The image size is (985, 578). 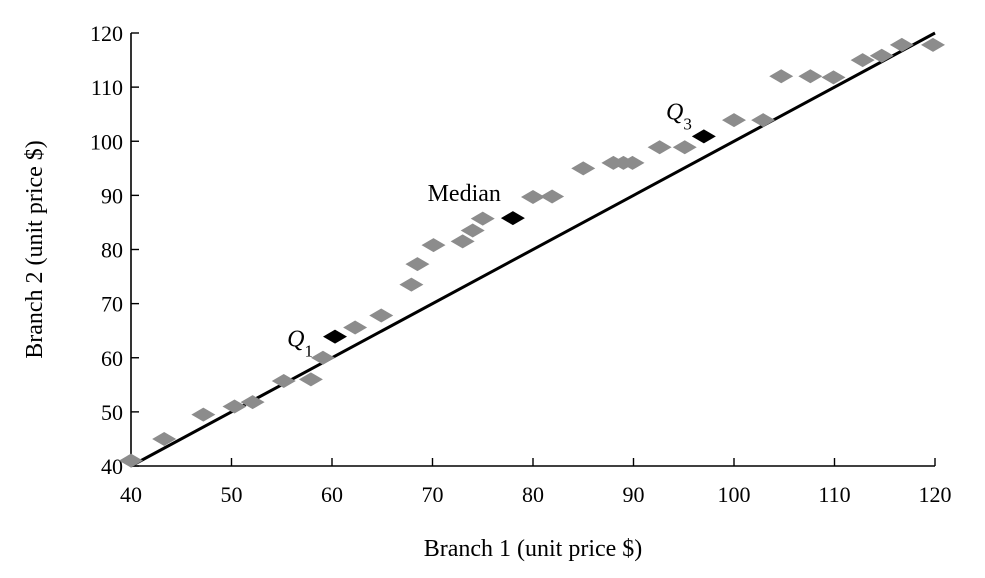 I want to click on x-tick-label: 70, so click(x=433, y=494).